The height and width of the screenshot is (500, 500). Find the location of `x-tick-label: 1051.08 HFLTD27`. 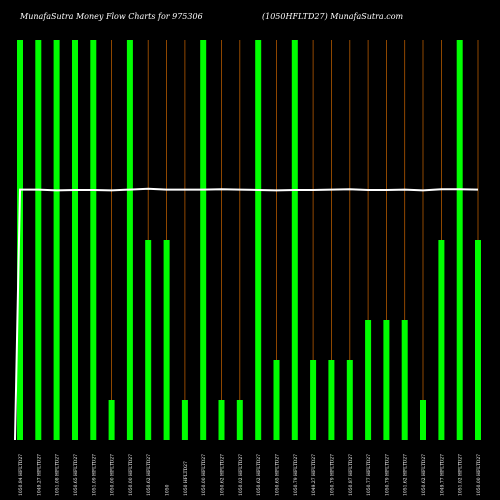

x-tick-label: 1051.08 HFLTD27 is located at coordinates (58, 475).